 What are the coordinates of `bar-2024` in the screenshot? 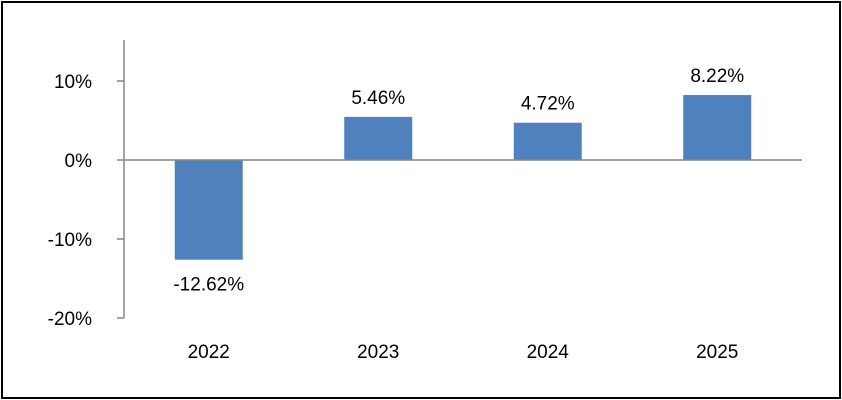 It's located at (547, 141).